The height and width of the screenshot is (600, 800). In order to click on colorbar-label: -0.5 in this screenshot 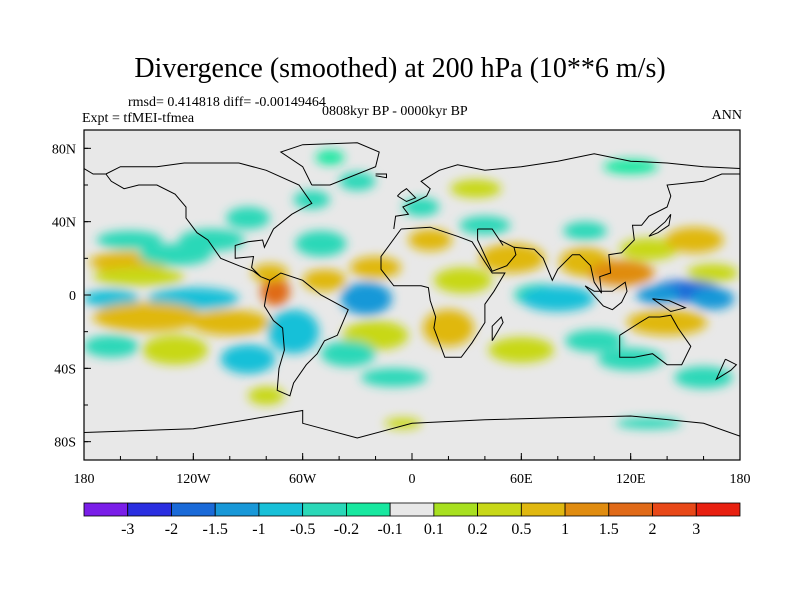, I will do `click(302, 529)`.